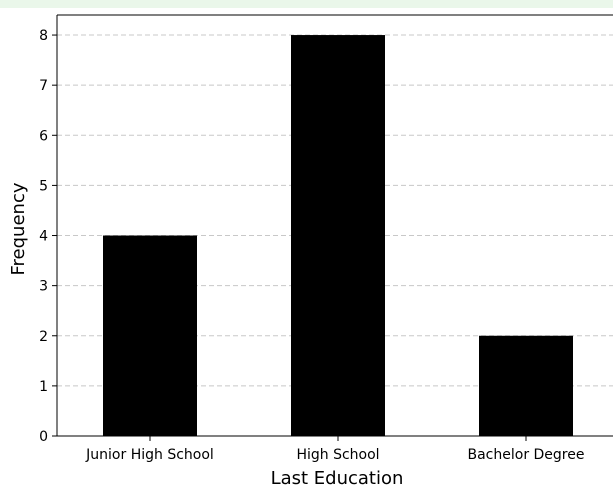 This screenshot has height=486, width=613. I want to click on y-tick-label: 3, so click(43, 287).